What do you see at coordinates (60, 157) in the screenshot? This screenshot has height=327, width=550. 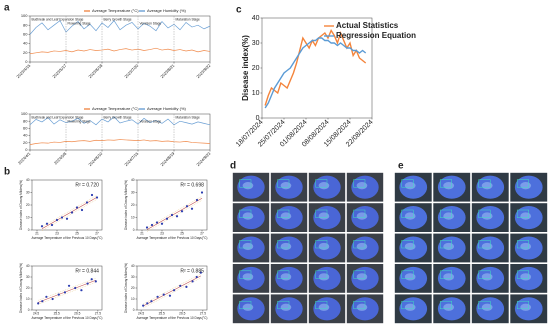 I see `x-tick-label: 2024/5/6` at bounding box center [60, 157].